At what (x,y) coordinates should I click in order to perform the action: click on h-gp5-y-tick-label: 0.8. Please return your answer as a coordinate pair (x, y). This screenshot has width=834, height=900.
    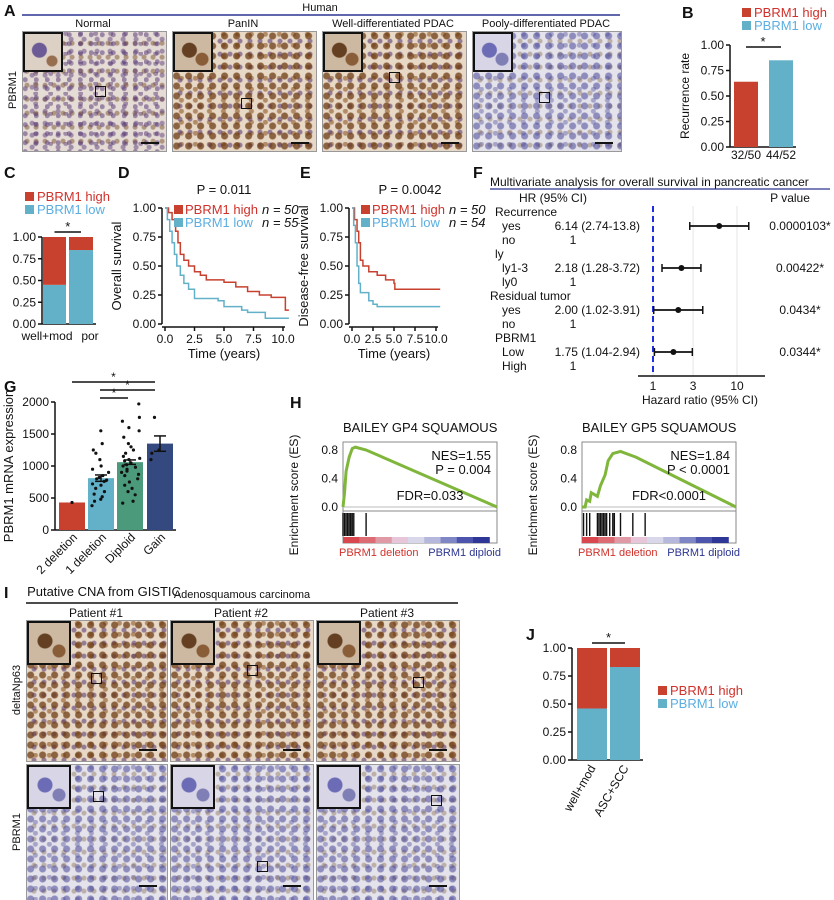
    Looking at the image, I should click on (568, 450).